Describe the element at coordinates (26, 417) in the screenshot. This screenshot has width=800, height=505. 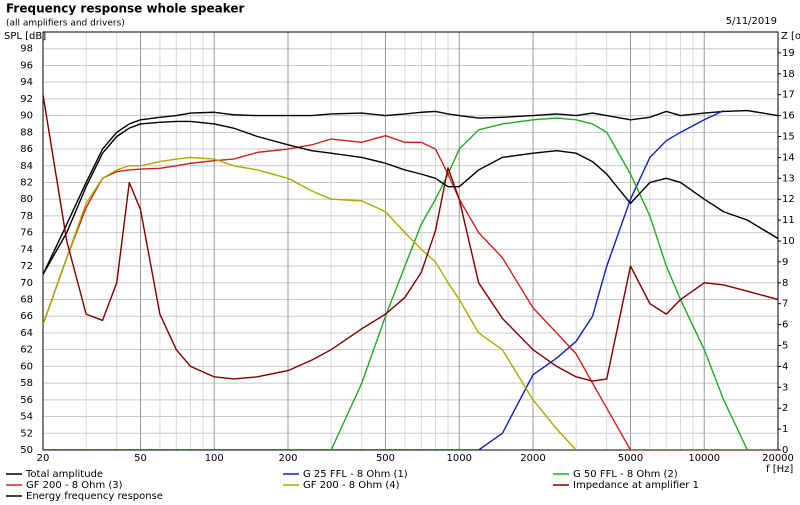
I see `y-tick-label: 54` at that location.